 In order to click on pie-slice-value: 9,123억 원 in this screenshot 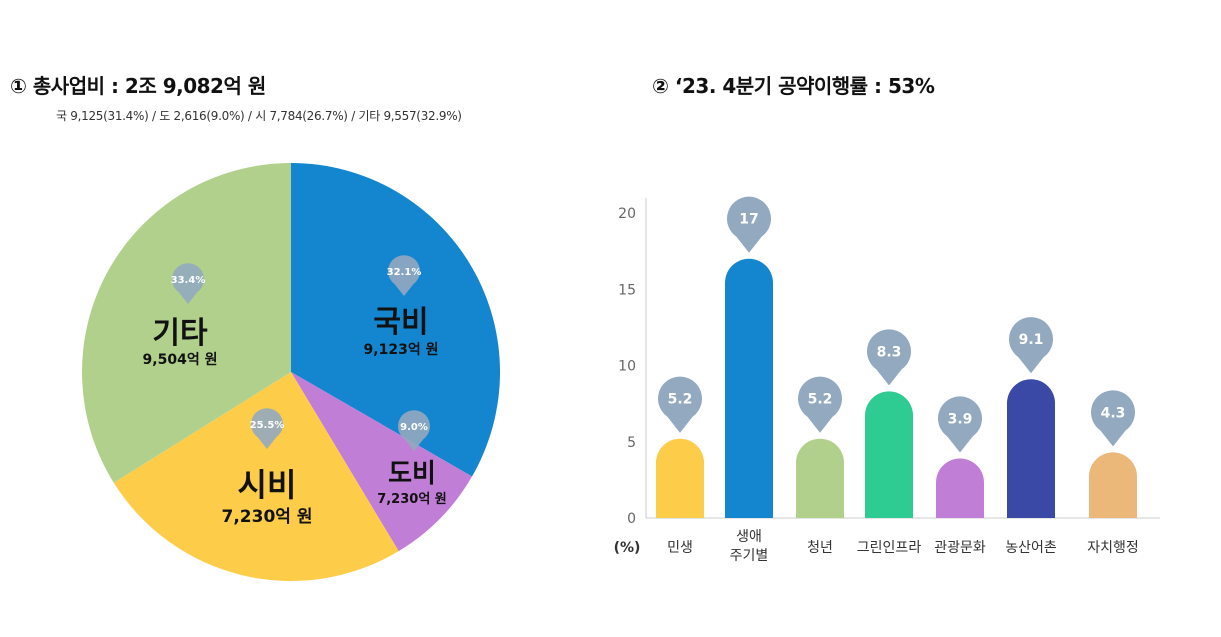, I will do `click(401, 350)`.